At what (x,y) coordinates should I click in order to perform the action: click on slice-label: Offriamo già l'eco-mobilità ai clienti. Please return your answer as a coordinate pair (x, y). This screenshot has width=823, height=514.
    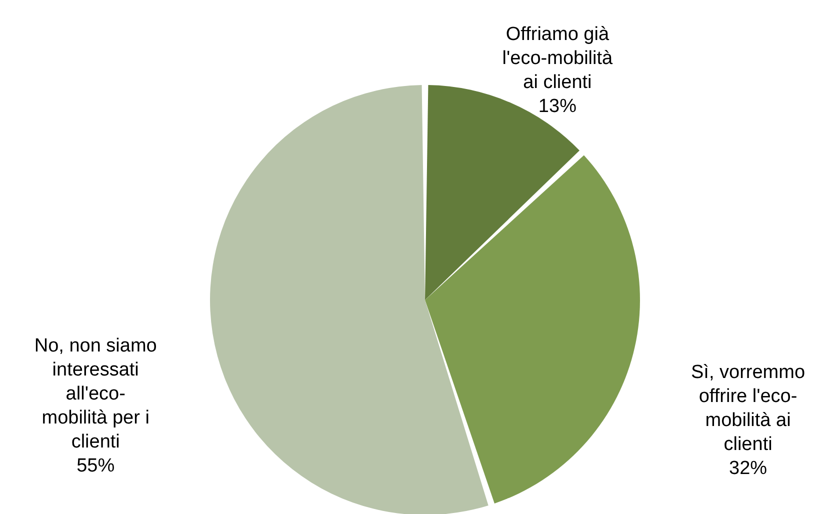
    Looking at the image, I should click on (558, 58).